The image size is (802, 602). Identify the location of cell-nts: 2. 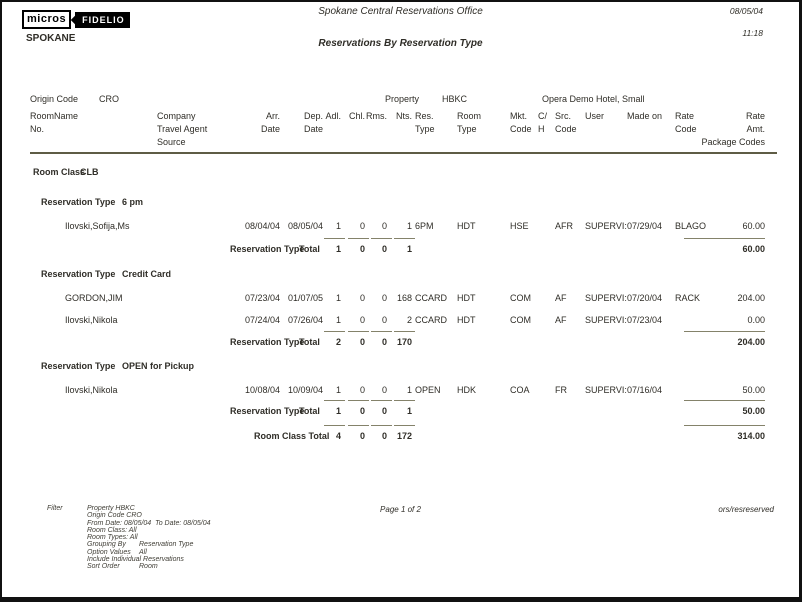
(409, 320).